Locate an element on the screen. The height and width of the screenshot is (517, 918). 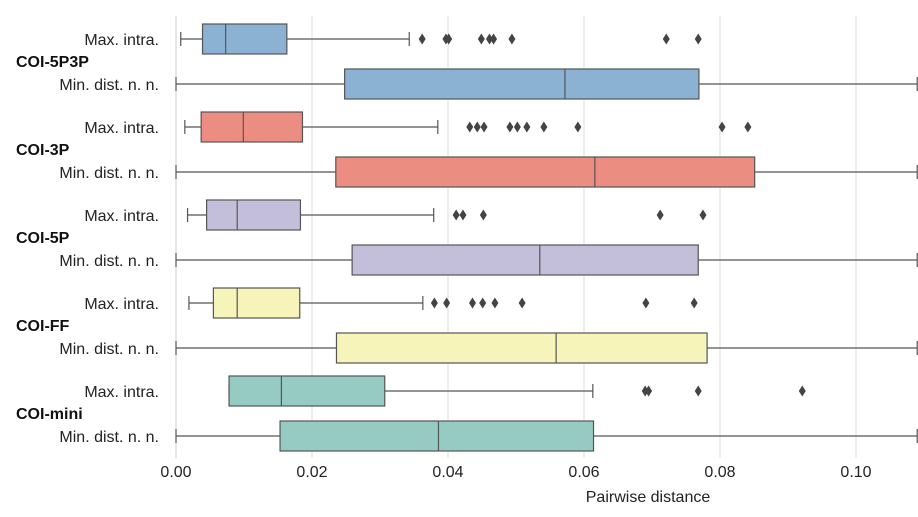
x-tick-label: 0.06 is located at coordinates (583, 472).